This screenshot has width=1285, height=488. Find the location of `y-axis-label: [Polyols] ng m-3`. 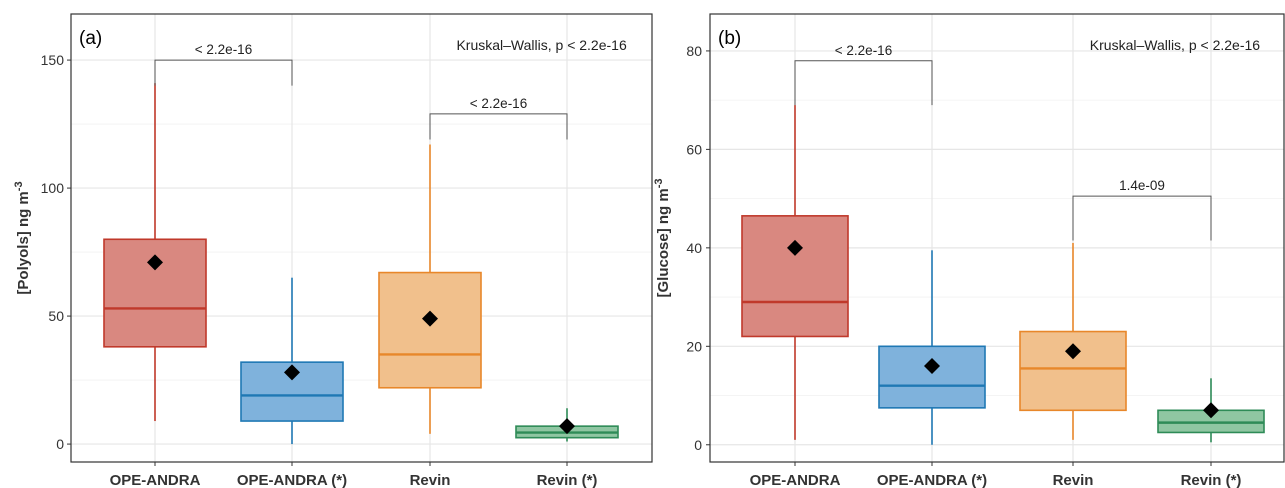

y-axis-label: [Polyols] ng m-3 is located at coordinates (22, 237).